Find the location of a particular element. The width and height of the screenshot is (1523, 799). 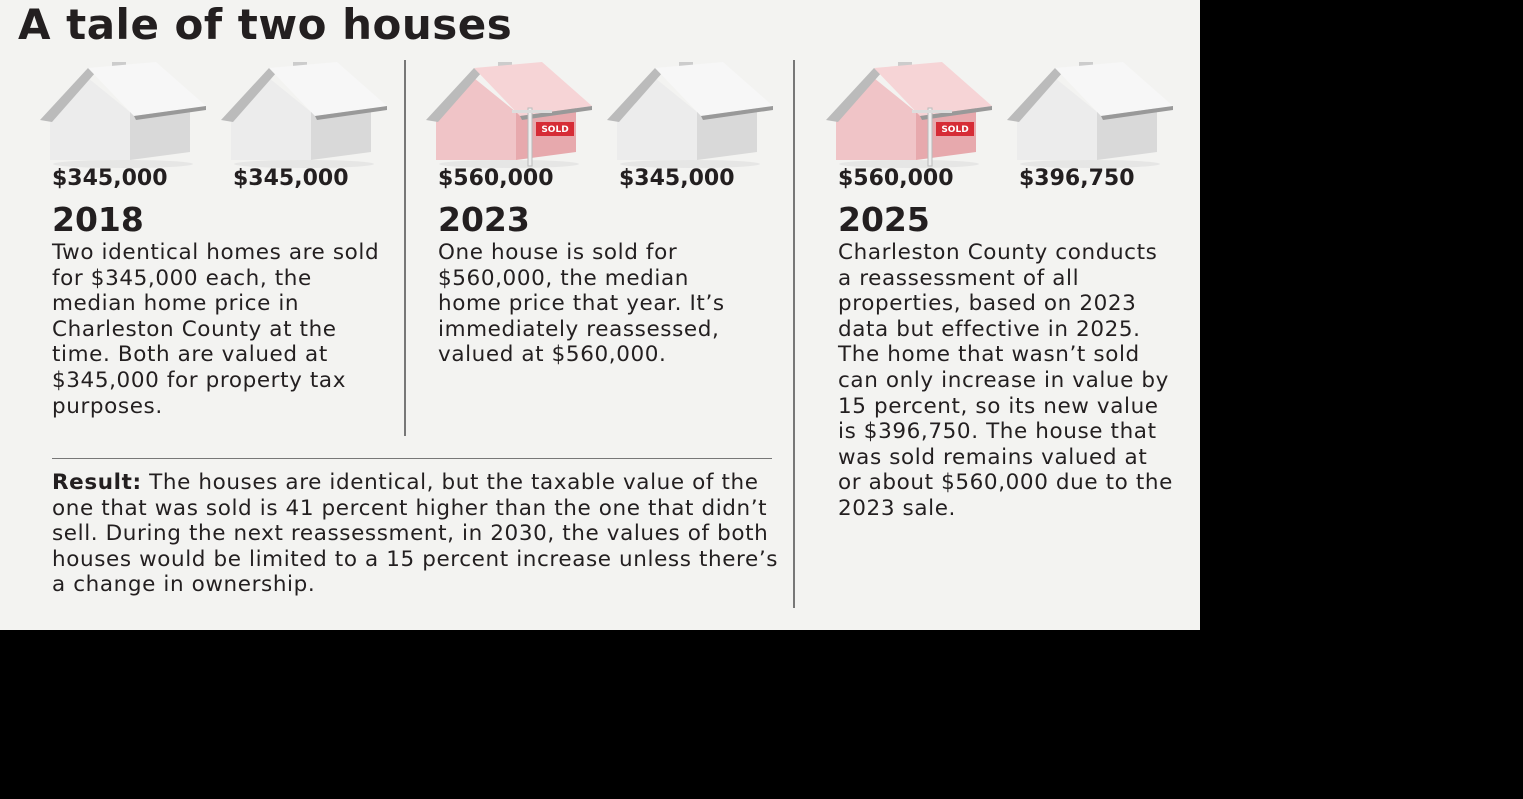

title: A tale of two houses is located at coordinates (265, 24).